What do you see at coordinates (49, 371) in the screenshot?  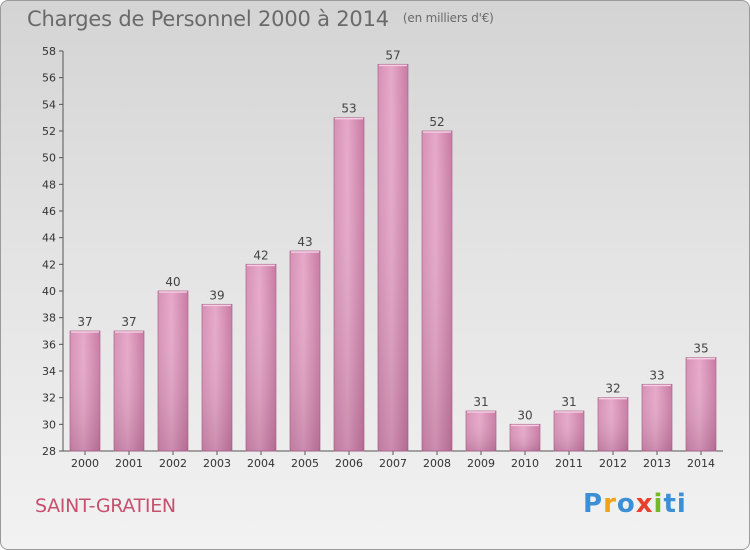 I see `y-tick-label: 34` at bounding box center [49, 371].